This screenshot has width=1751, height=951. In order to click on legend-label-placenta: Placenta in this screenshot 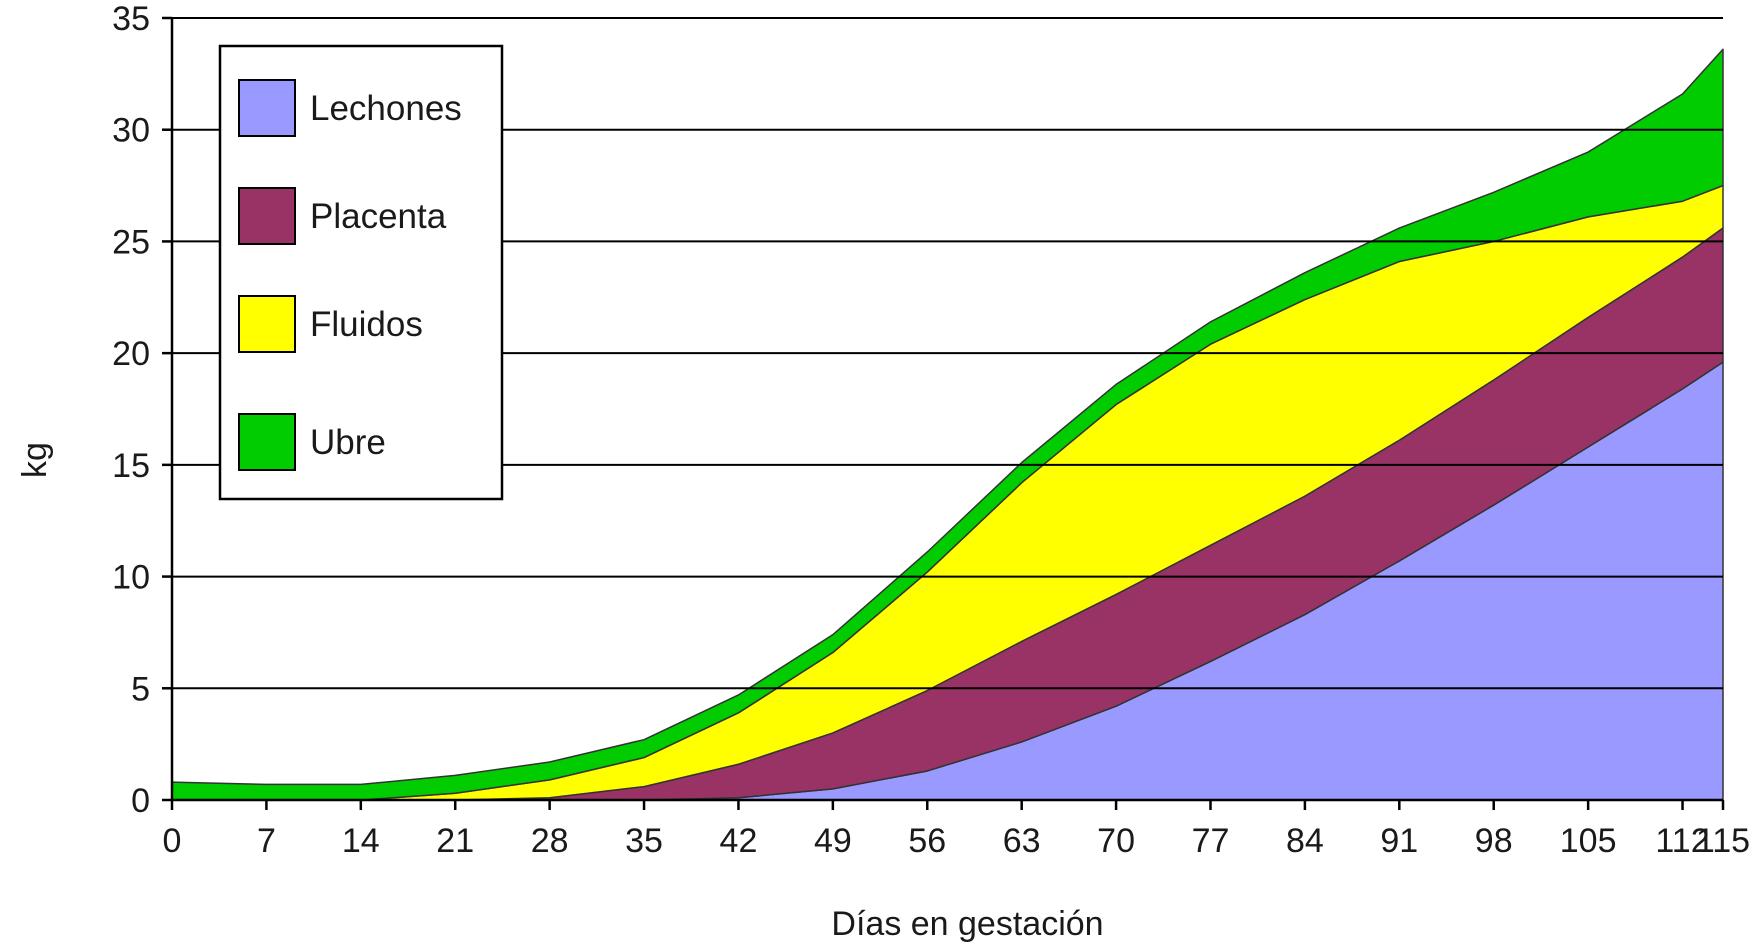, I will do `click(378, 216)`.